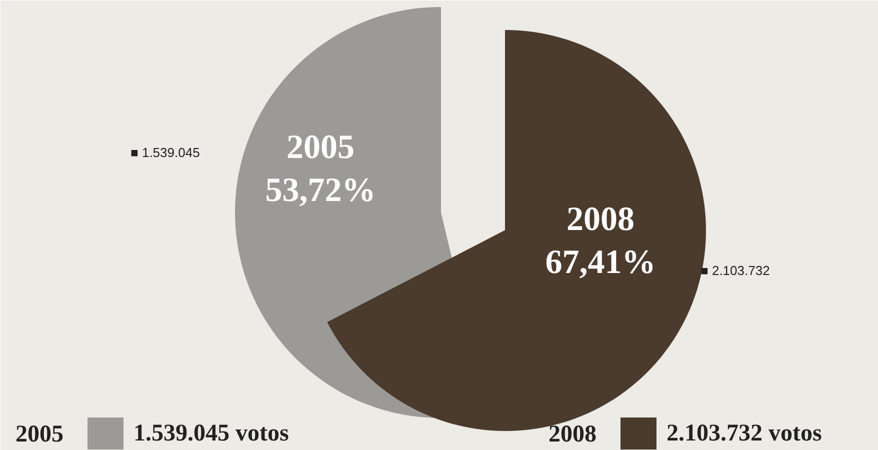 The height and width of the screenshot is (450, 878). What do you see at coordinates (572, 435) in the screenshot?
I see `legend-label: 2008` at bounding box center [572, 435].